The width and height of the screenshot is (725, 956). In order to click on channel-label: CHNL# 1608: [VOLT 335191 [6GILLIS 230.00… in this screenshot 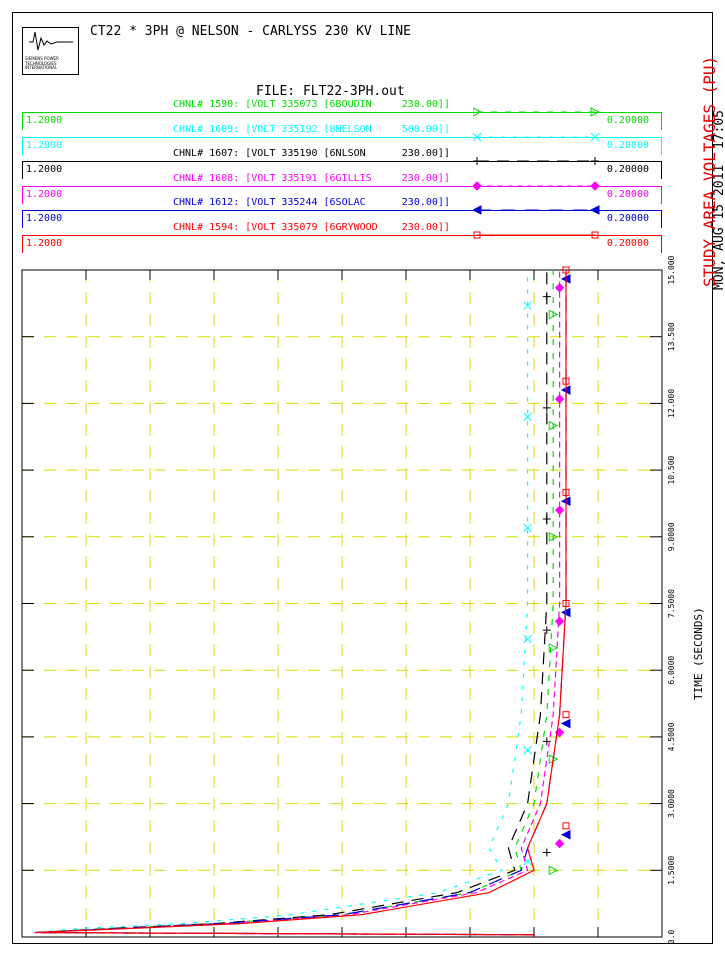, I will do `click(311, 178)`.